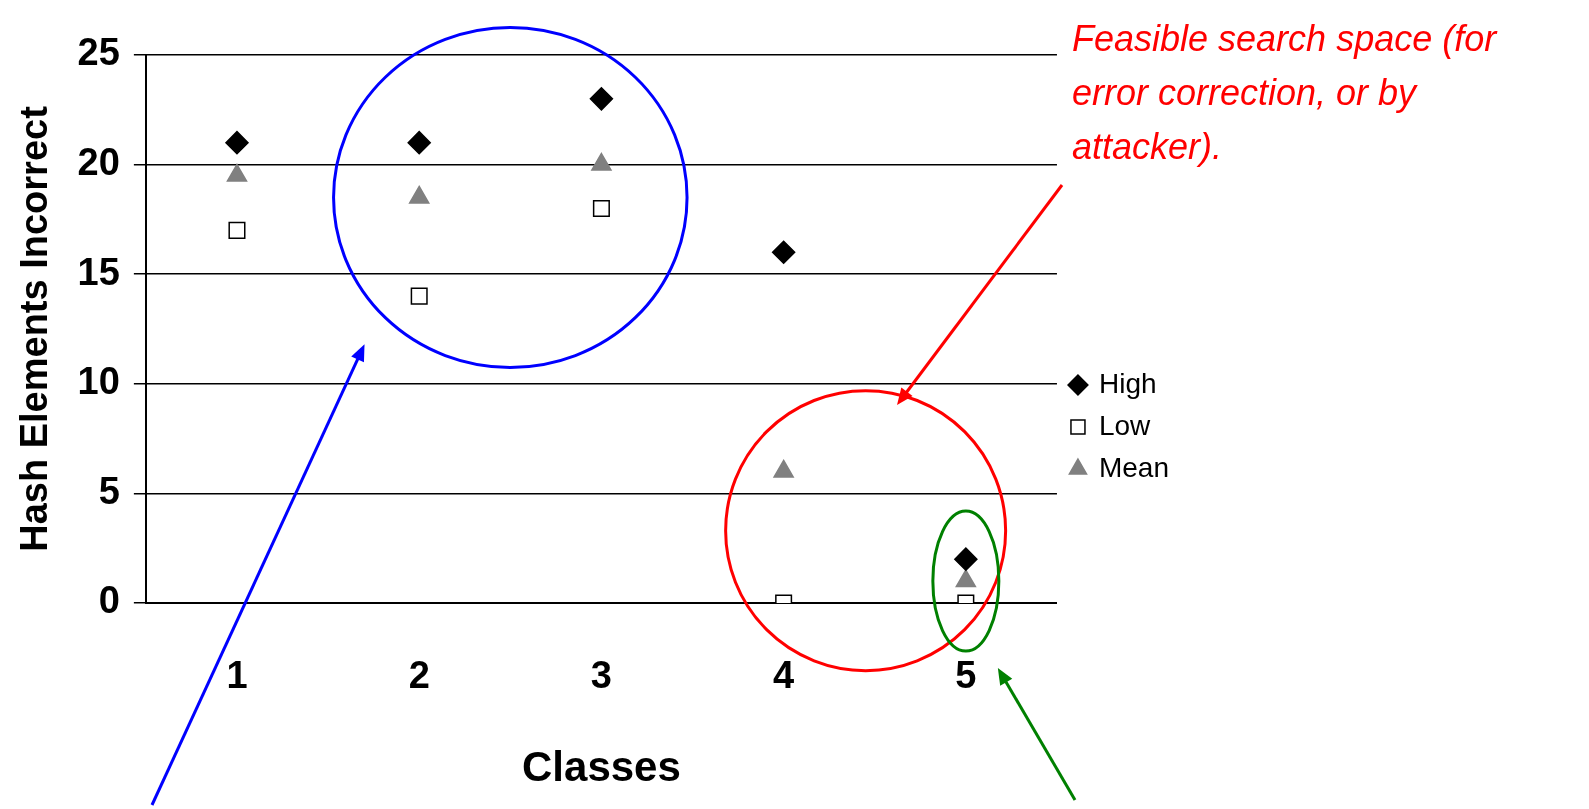  Describe the element at coordinates (601, 675) in the screenshot. I see `x-tick-label: 3` at that location.